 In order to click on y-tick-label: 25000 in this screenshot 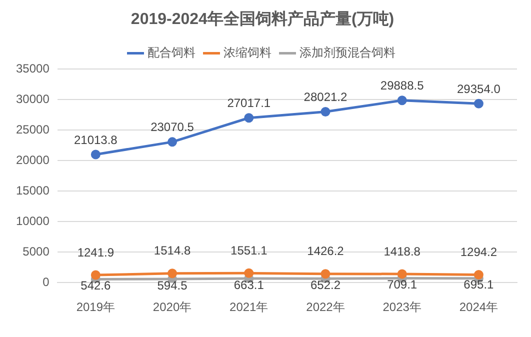, I will do `click(33, 129)`.